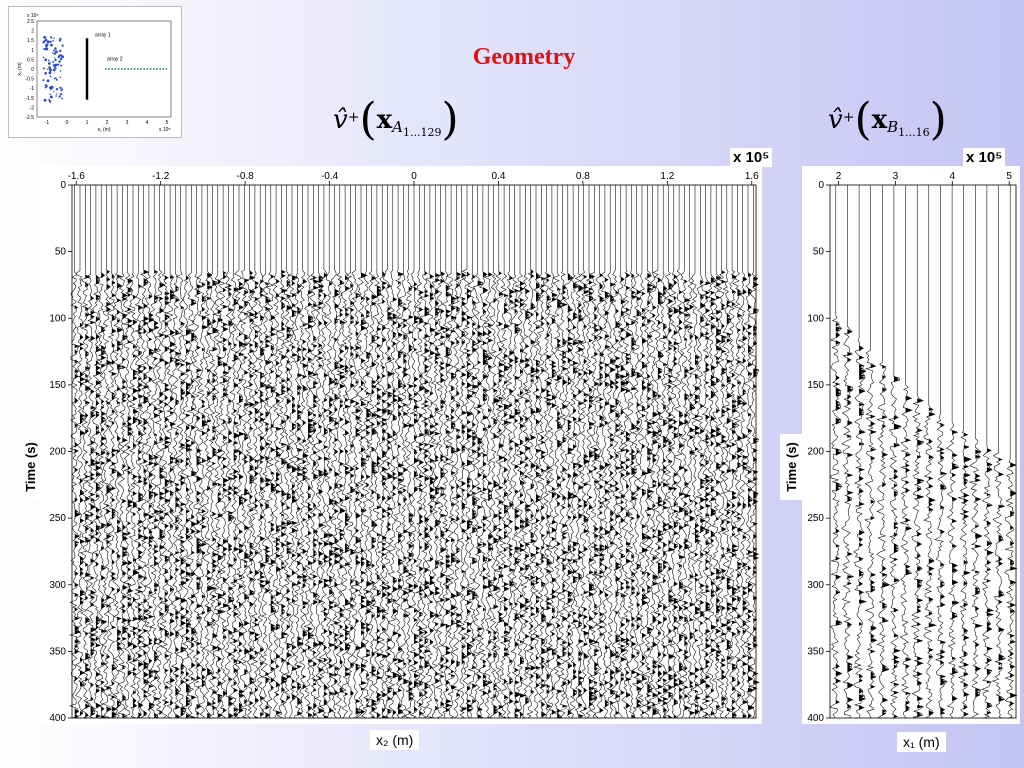  What do you see at coordinates (29, 80) in the screenshot?
I see `inset-y-tick-label: -0.5` at bounding box center [29, 80].